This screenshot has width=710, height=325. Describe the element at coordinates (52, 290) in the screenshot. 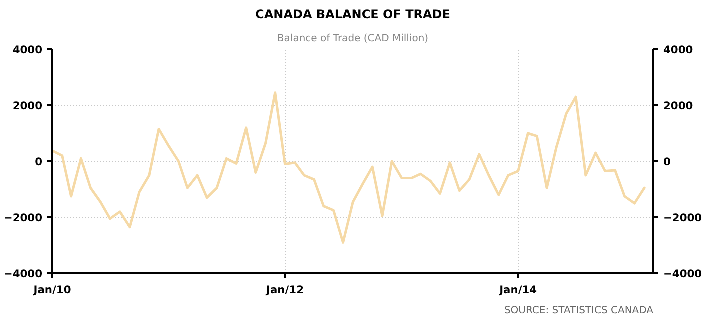

I see `x-tick-label: Jan/10` at that location.